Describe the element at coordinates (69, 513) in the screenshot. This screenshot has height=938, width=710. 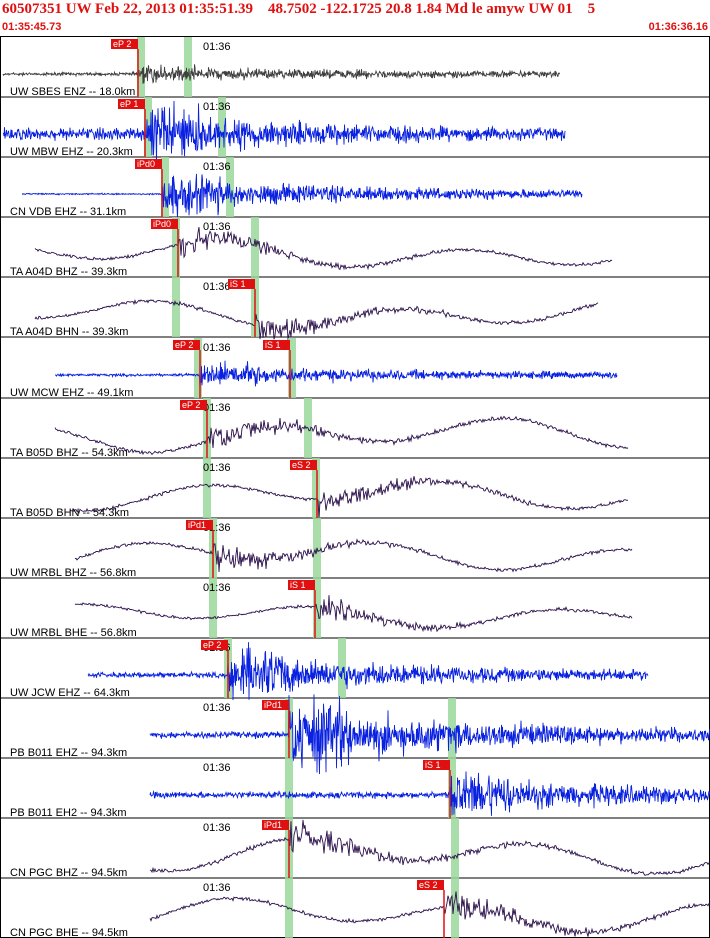
I see `station-label: TA B05D BHN -- 54.3km` at that location.